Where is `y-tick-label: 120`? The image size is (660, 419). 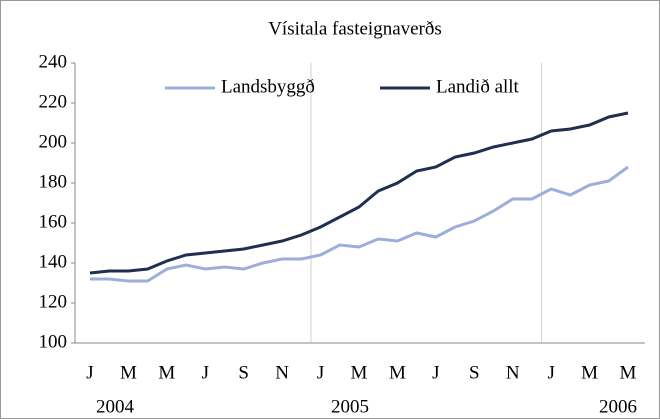
y-tick-label: 120 is located at coordinates (53, 301).